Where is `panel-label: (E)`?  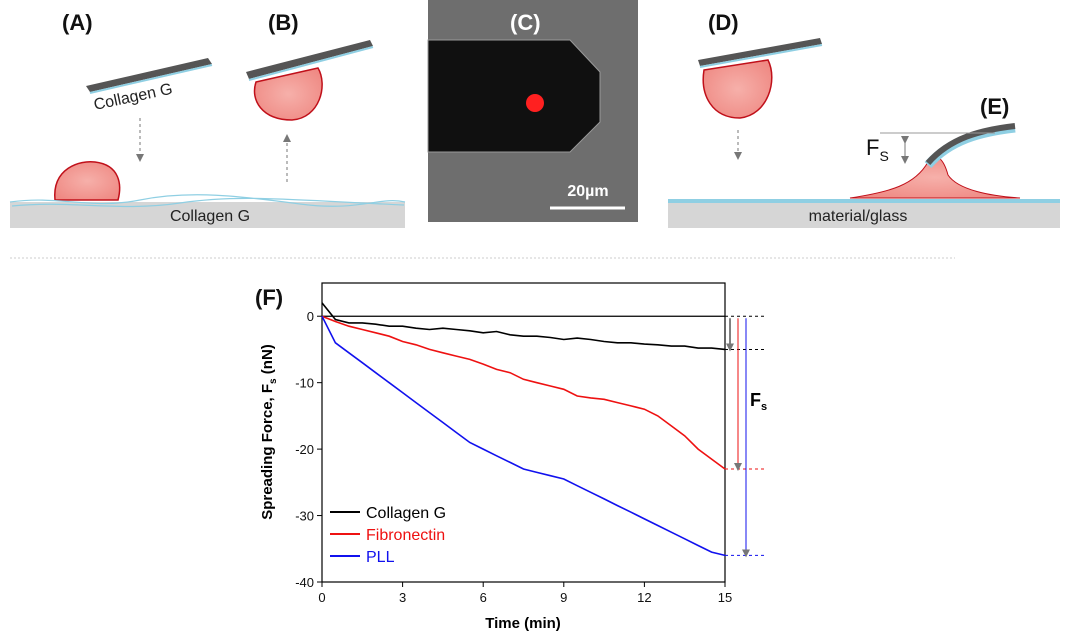
panel-label: (E) is located at coordinates (994, 106).